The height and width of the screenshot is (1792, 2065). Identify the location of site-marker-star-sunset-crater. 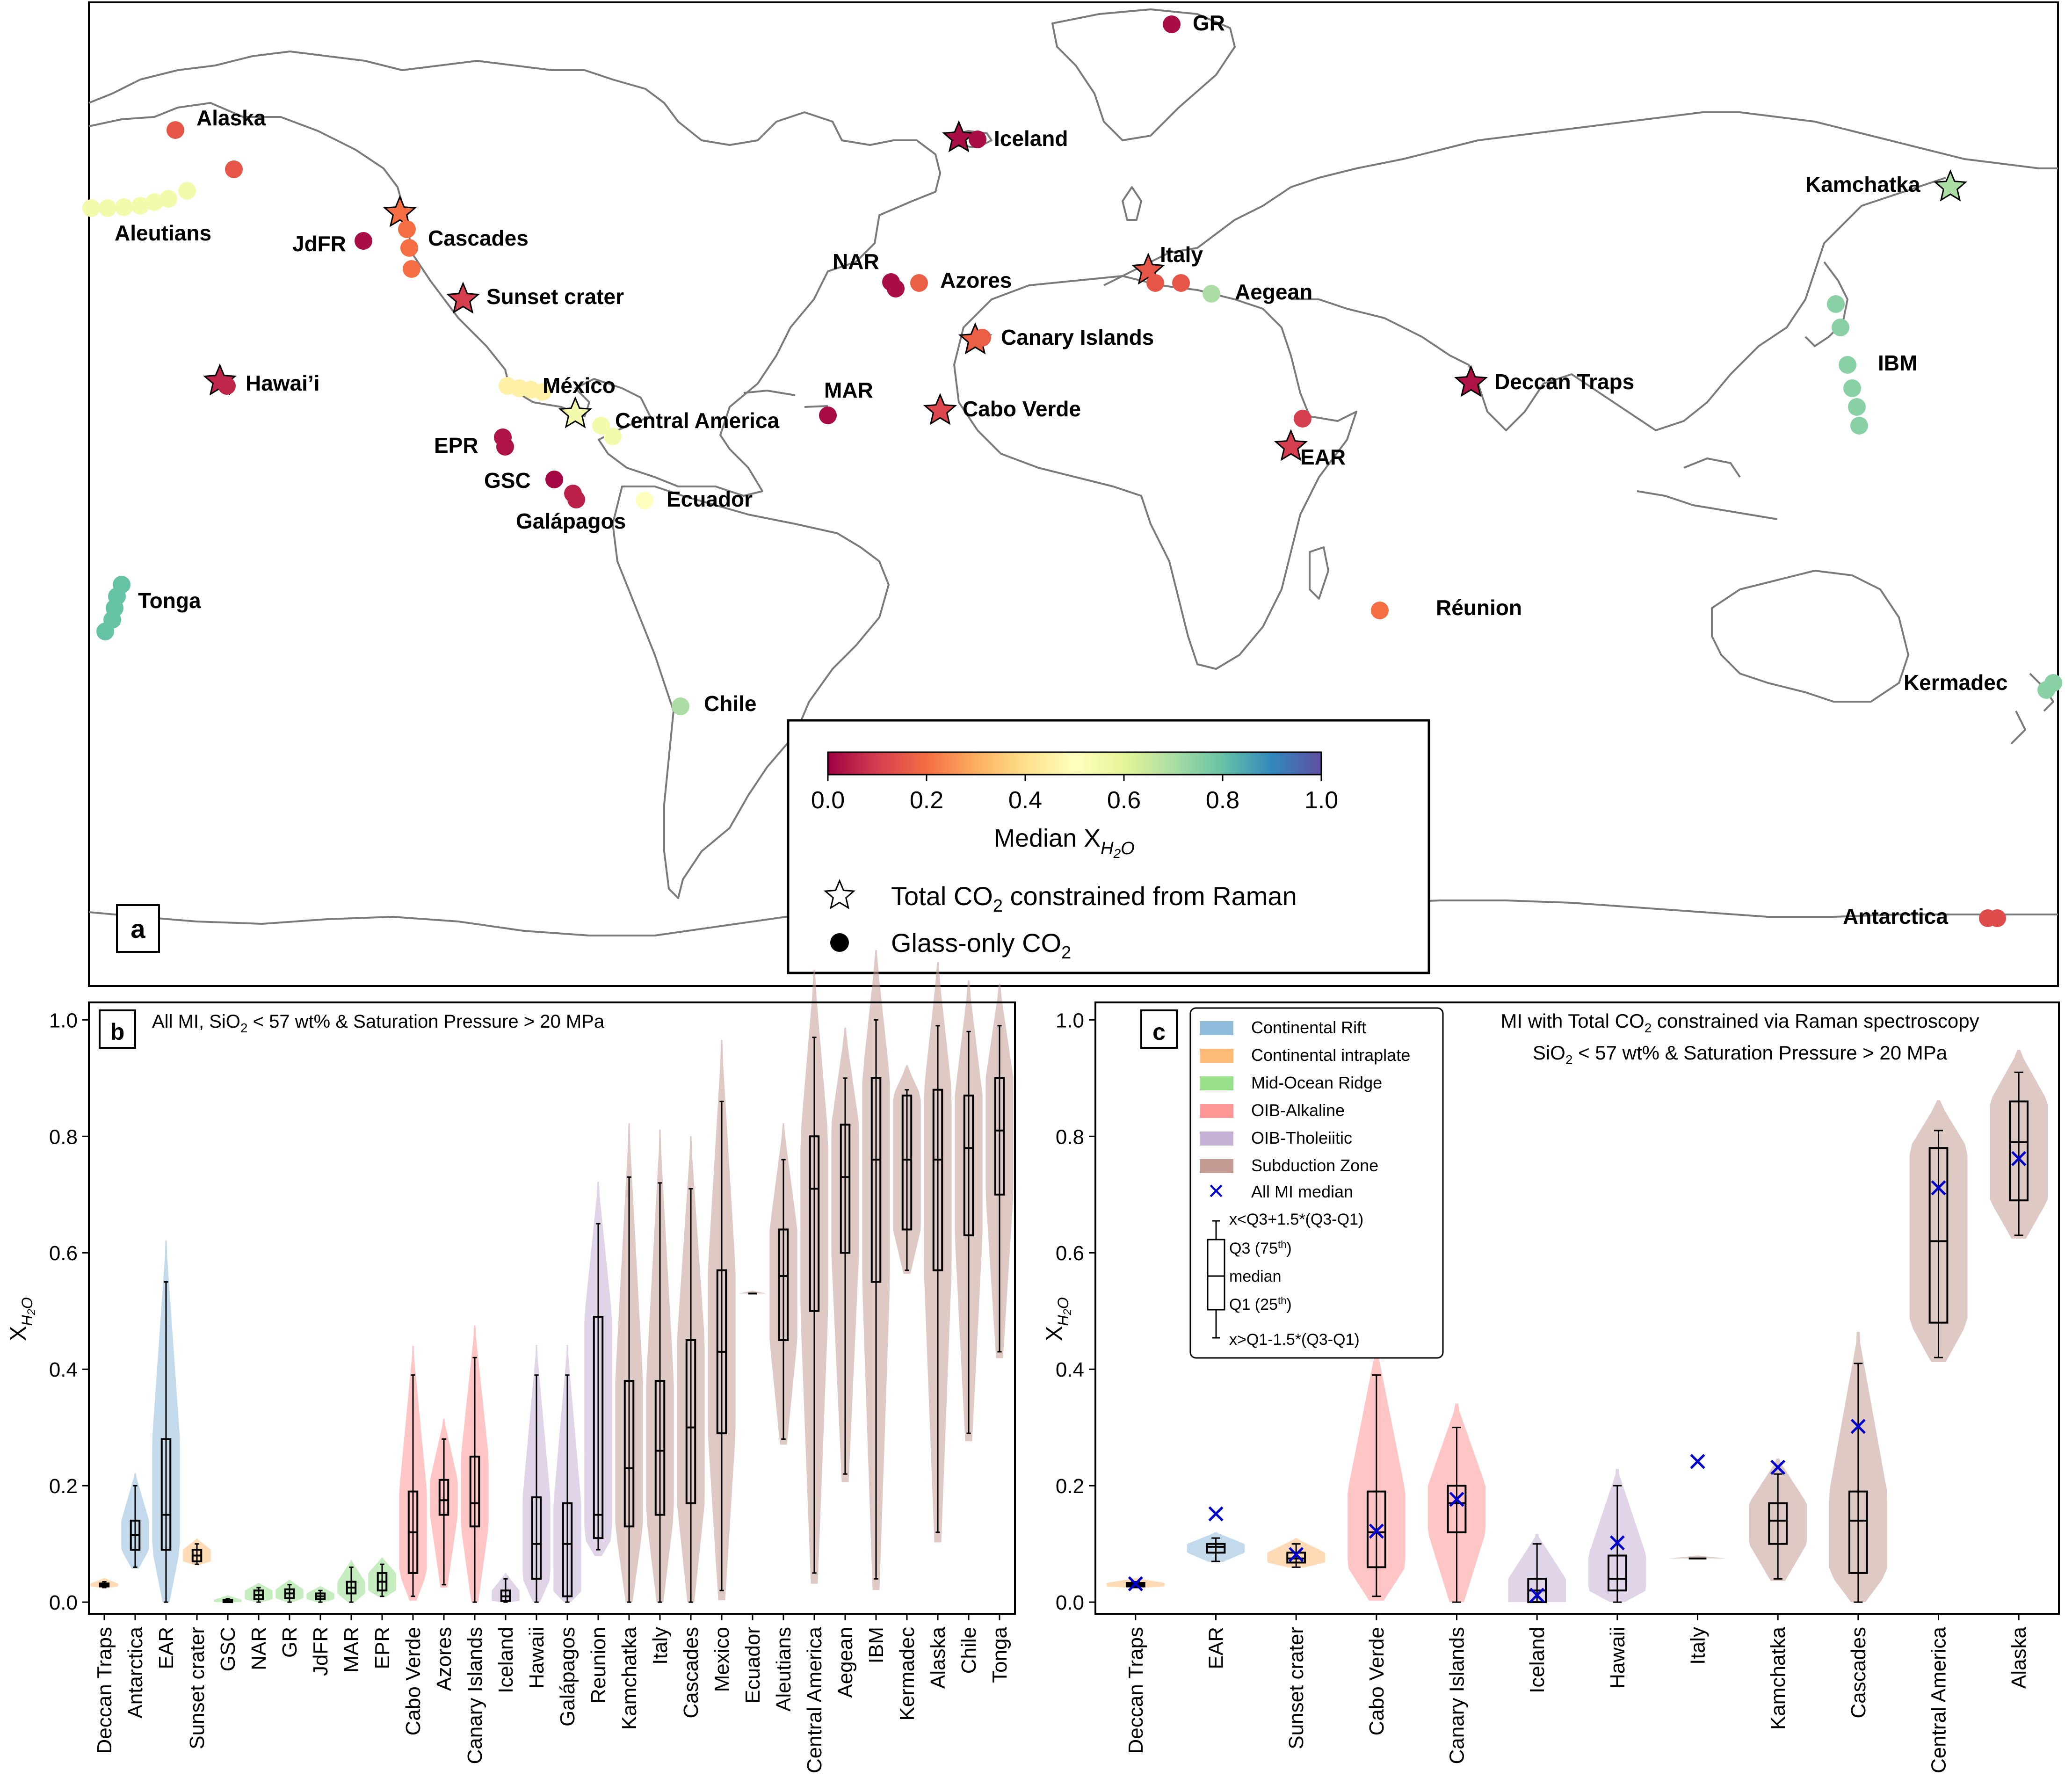
(463, 298).